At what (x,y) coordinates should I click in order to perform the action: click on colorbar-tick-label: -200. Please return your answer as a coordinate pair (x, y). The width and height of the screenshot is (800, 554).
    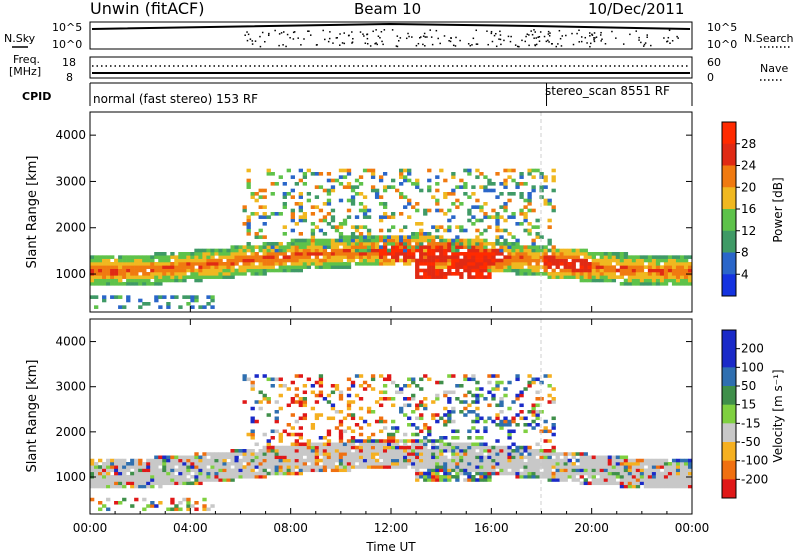
    Looking at the image, I should click on (754, 479).